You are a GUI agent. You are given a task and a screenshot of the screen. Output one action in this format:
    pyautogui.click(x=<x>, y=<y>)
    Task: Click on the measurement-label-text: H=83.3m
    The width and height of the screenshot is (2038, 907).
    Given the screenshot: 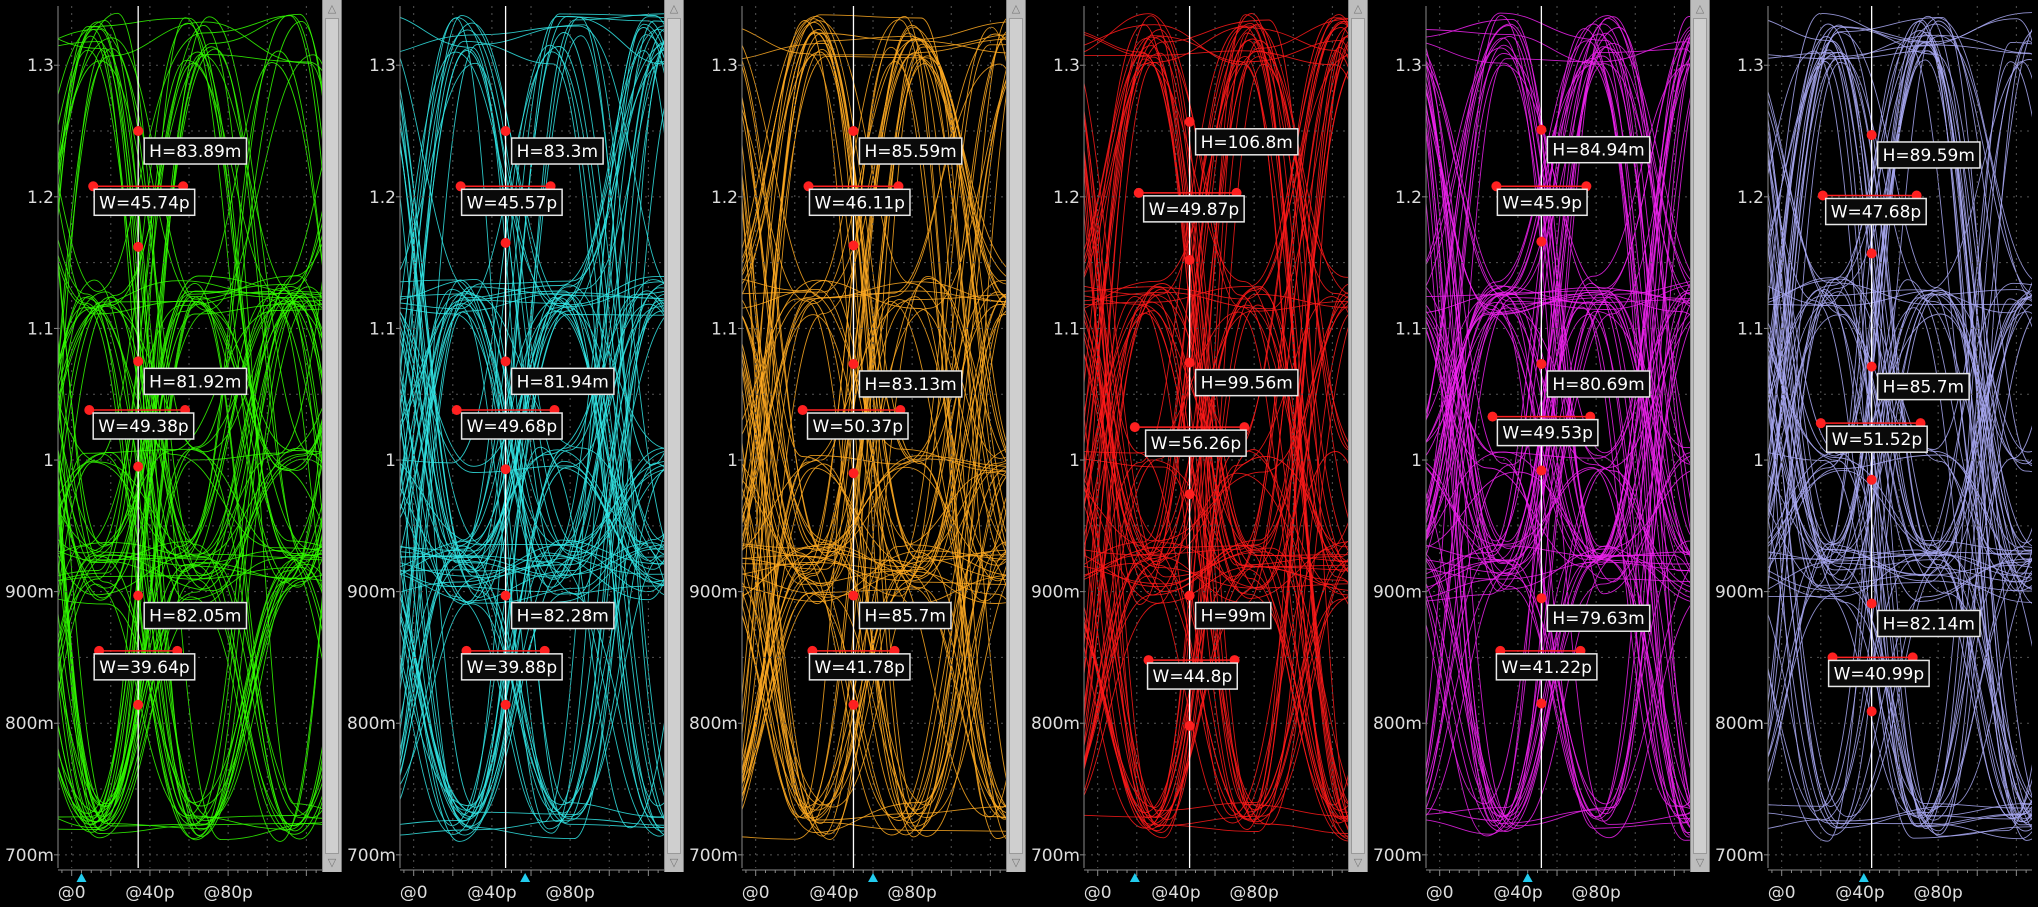 What is the action you would take?
    pyautogui.click(x=557, y=152)
    